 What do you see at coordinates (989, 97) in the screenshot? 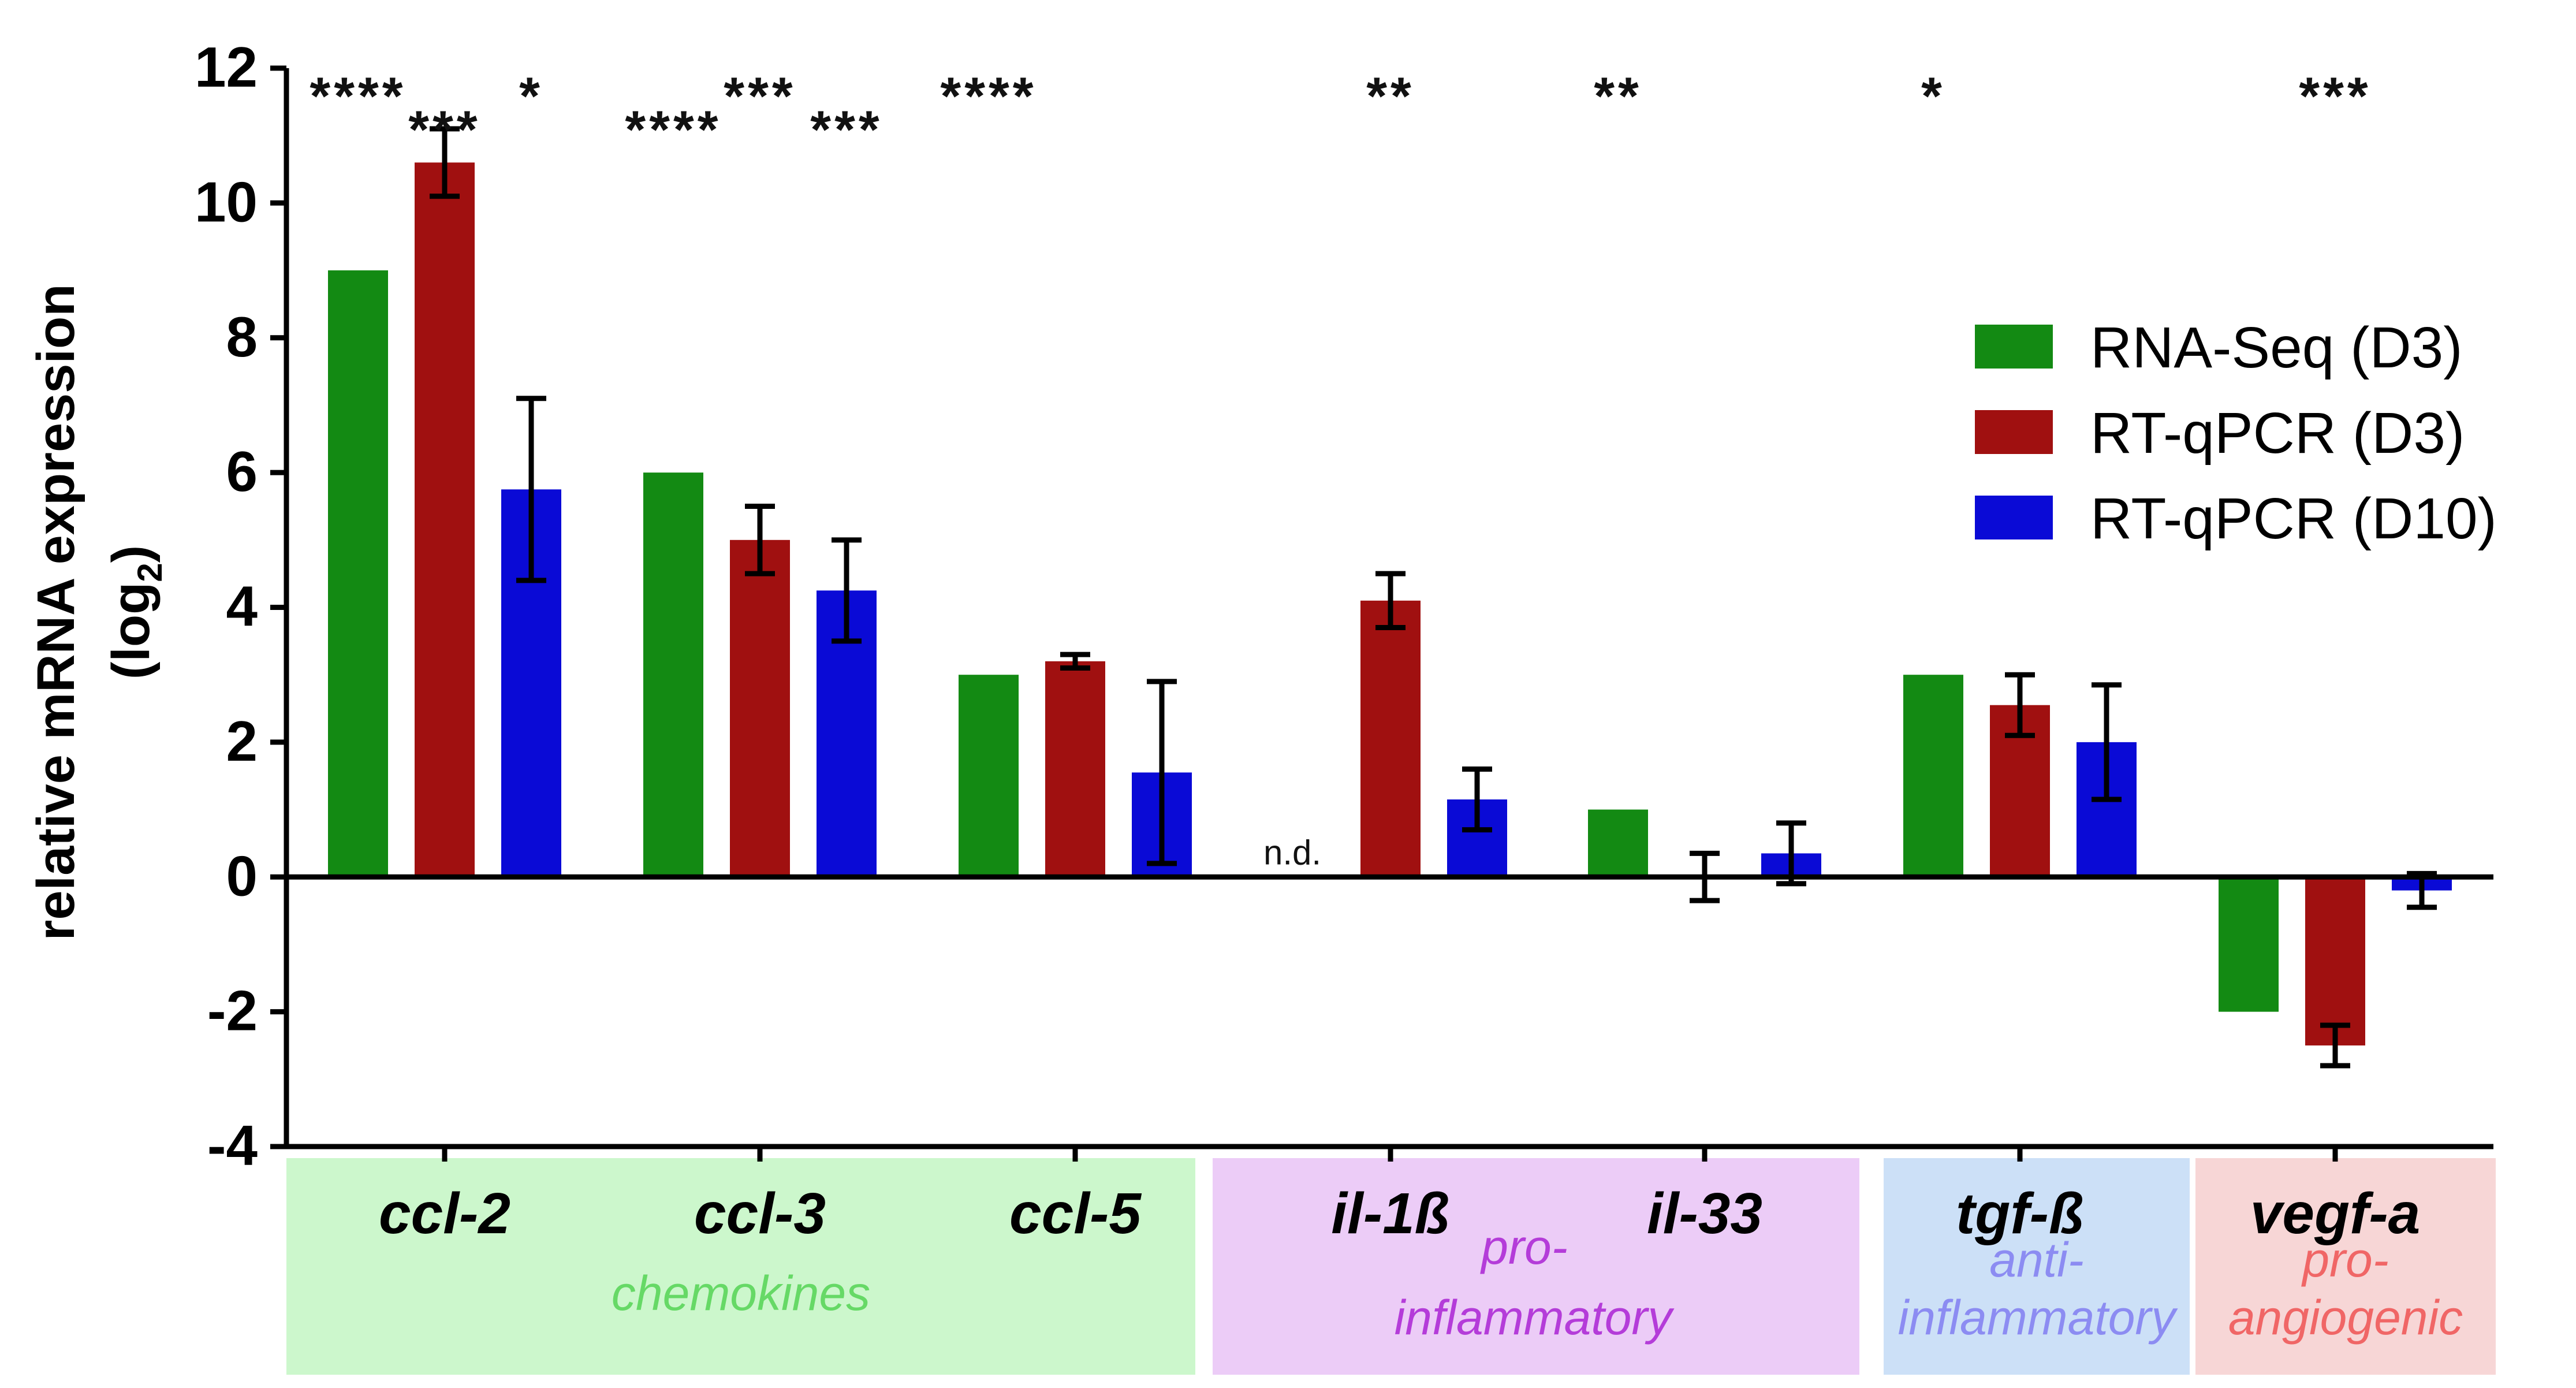
I see `significance-ccl-5-0: ****` at bounding box center [989, 97].